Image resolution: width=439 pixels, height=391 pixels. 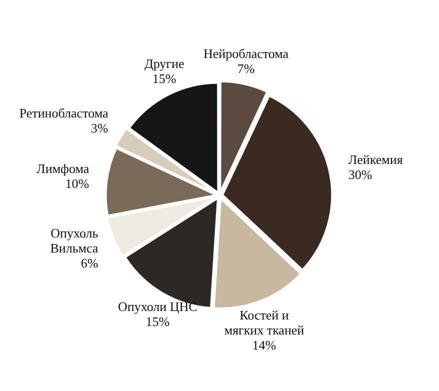 What do you see at coordinates (77, 184) in the screenshot?
I see `data-label: 10%` at bounding box center [77, 184].